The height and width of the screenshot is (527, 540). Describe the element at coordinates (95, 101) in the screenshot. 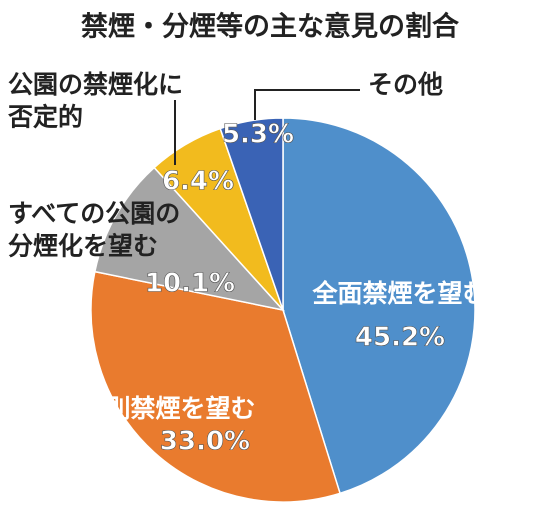

I see `slice-label: 公園の禁煙化に否定的` at that location.